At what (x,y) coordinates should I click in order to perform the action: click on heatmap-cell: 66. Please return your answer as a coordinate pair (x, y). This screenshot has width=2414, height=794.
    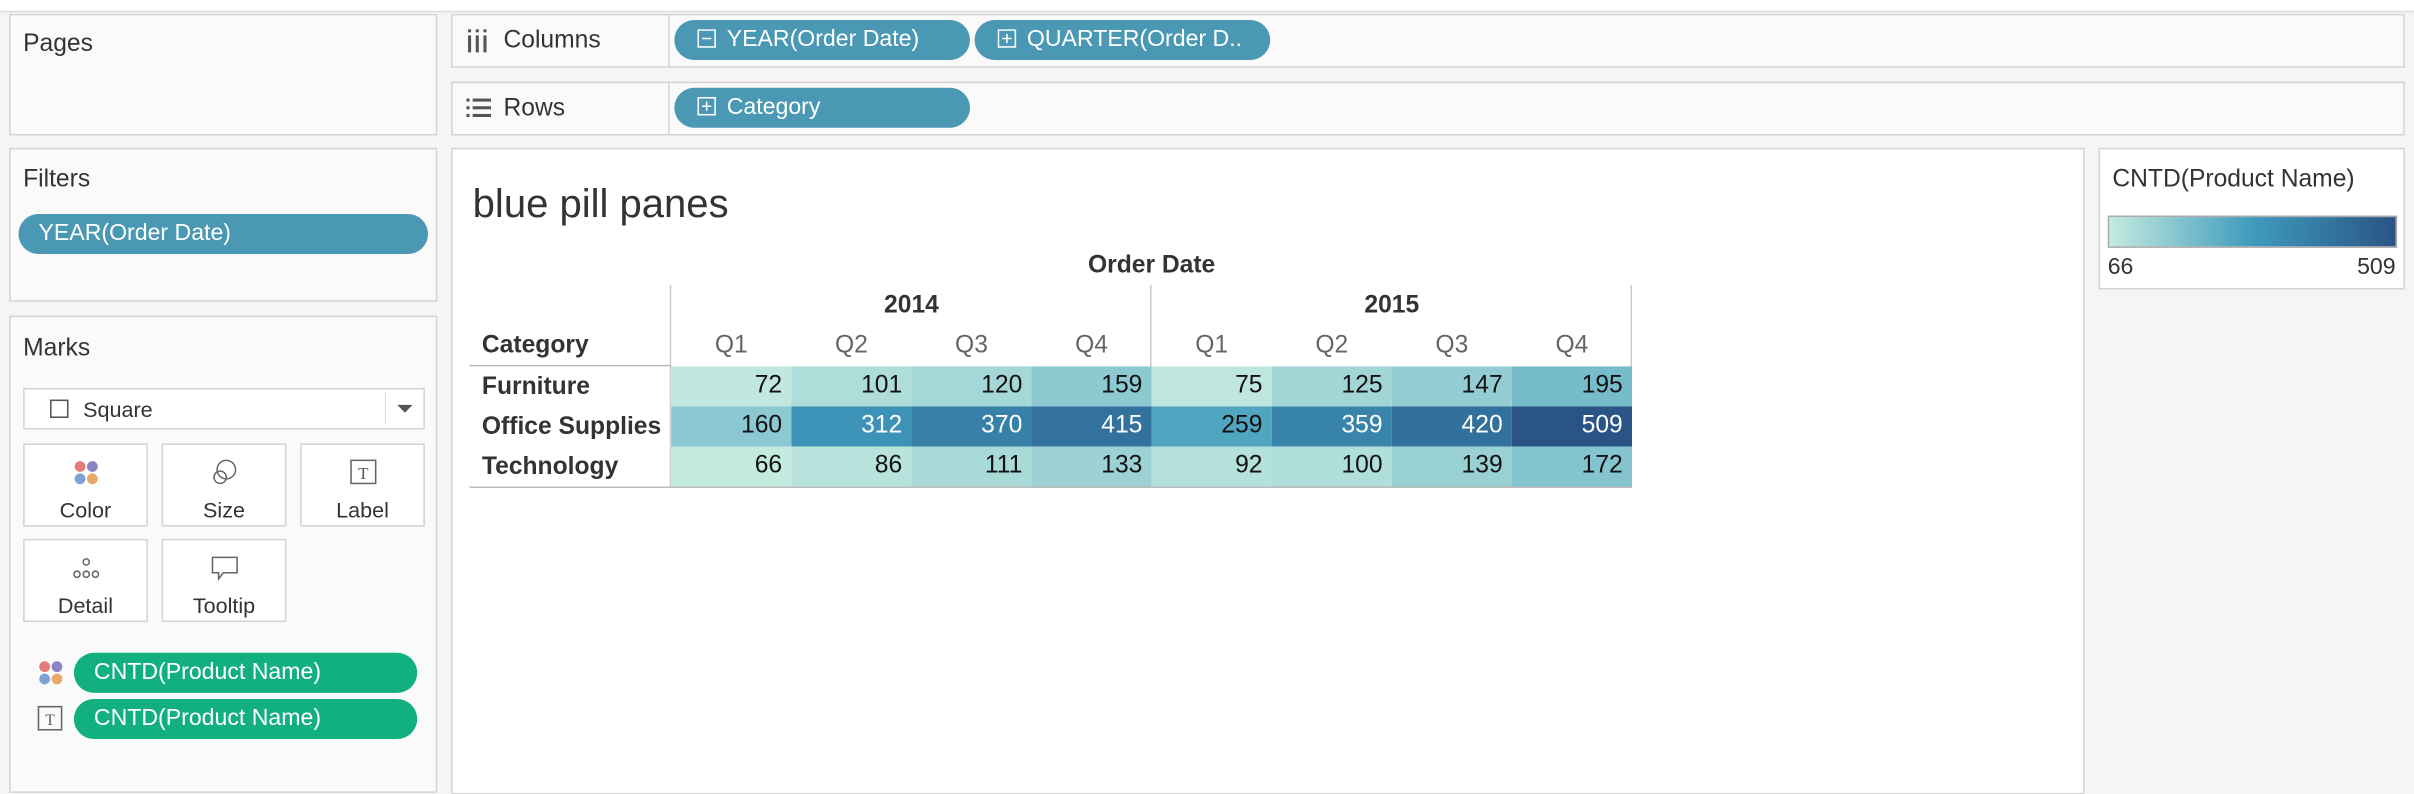
    Looking at the image, I should click on (731, 466).